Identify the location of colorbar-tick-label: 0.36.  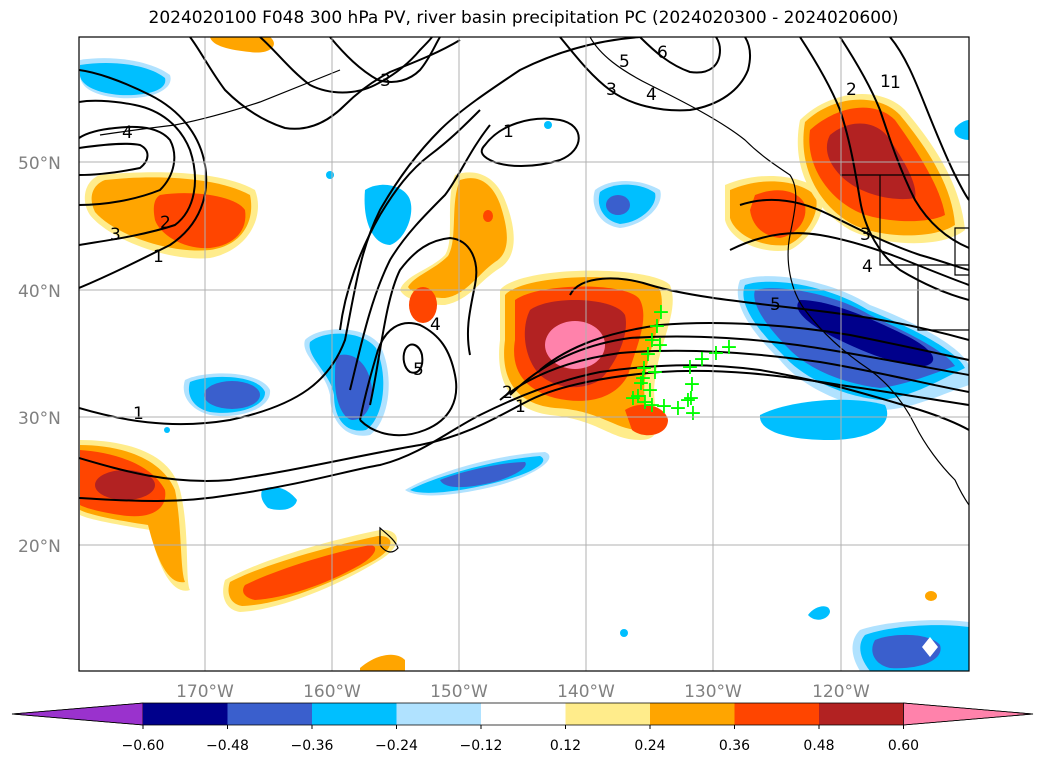
(734, 746).